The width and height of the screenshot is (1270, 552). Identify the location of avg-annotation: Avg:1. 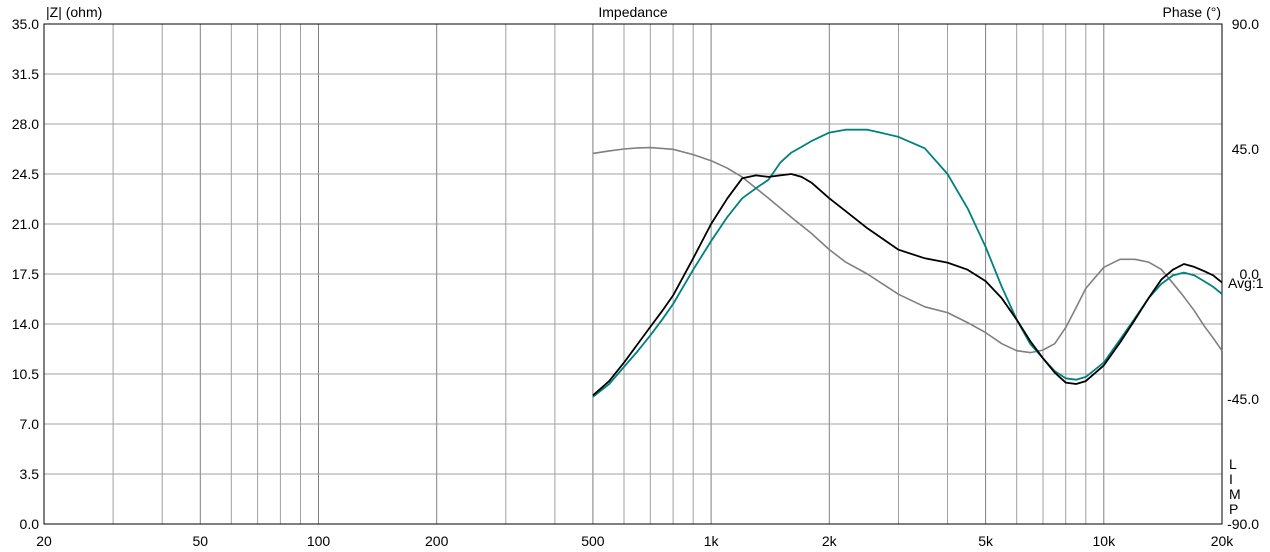
(1246, 283).